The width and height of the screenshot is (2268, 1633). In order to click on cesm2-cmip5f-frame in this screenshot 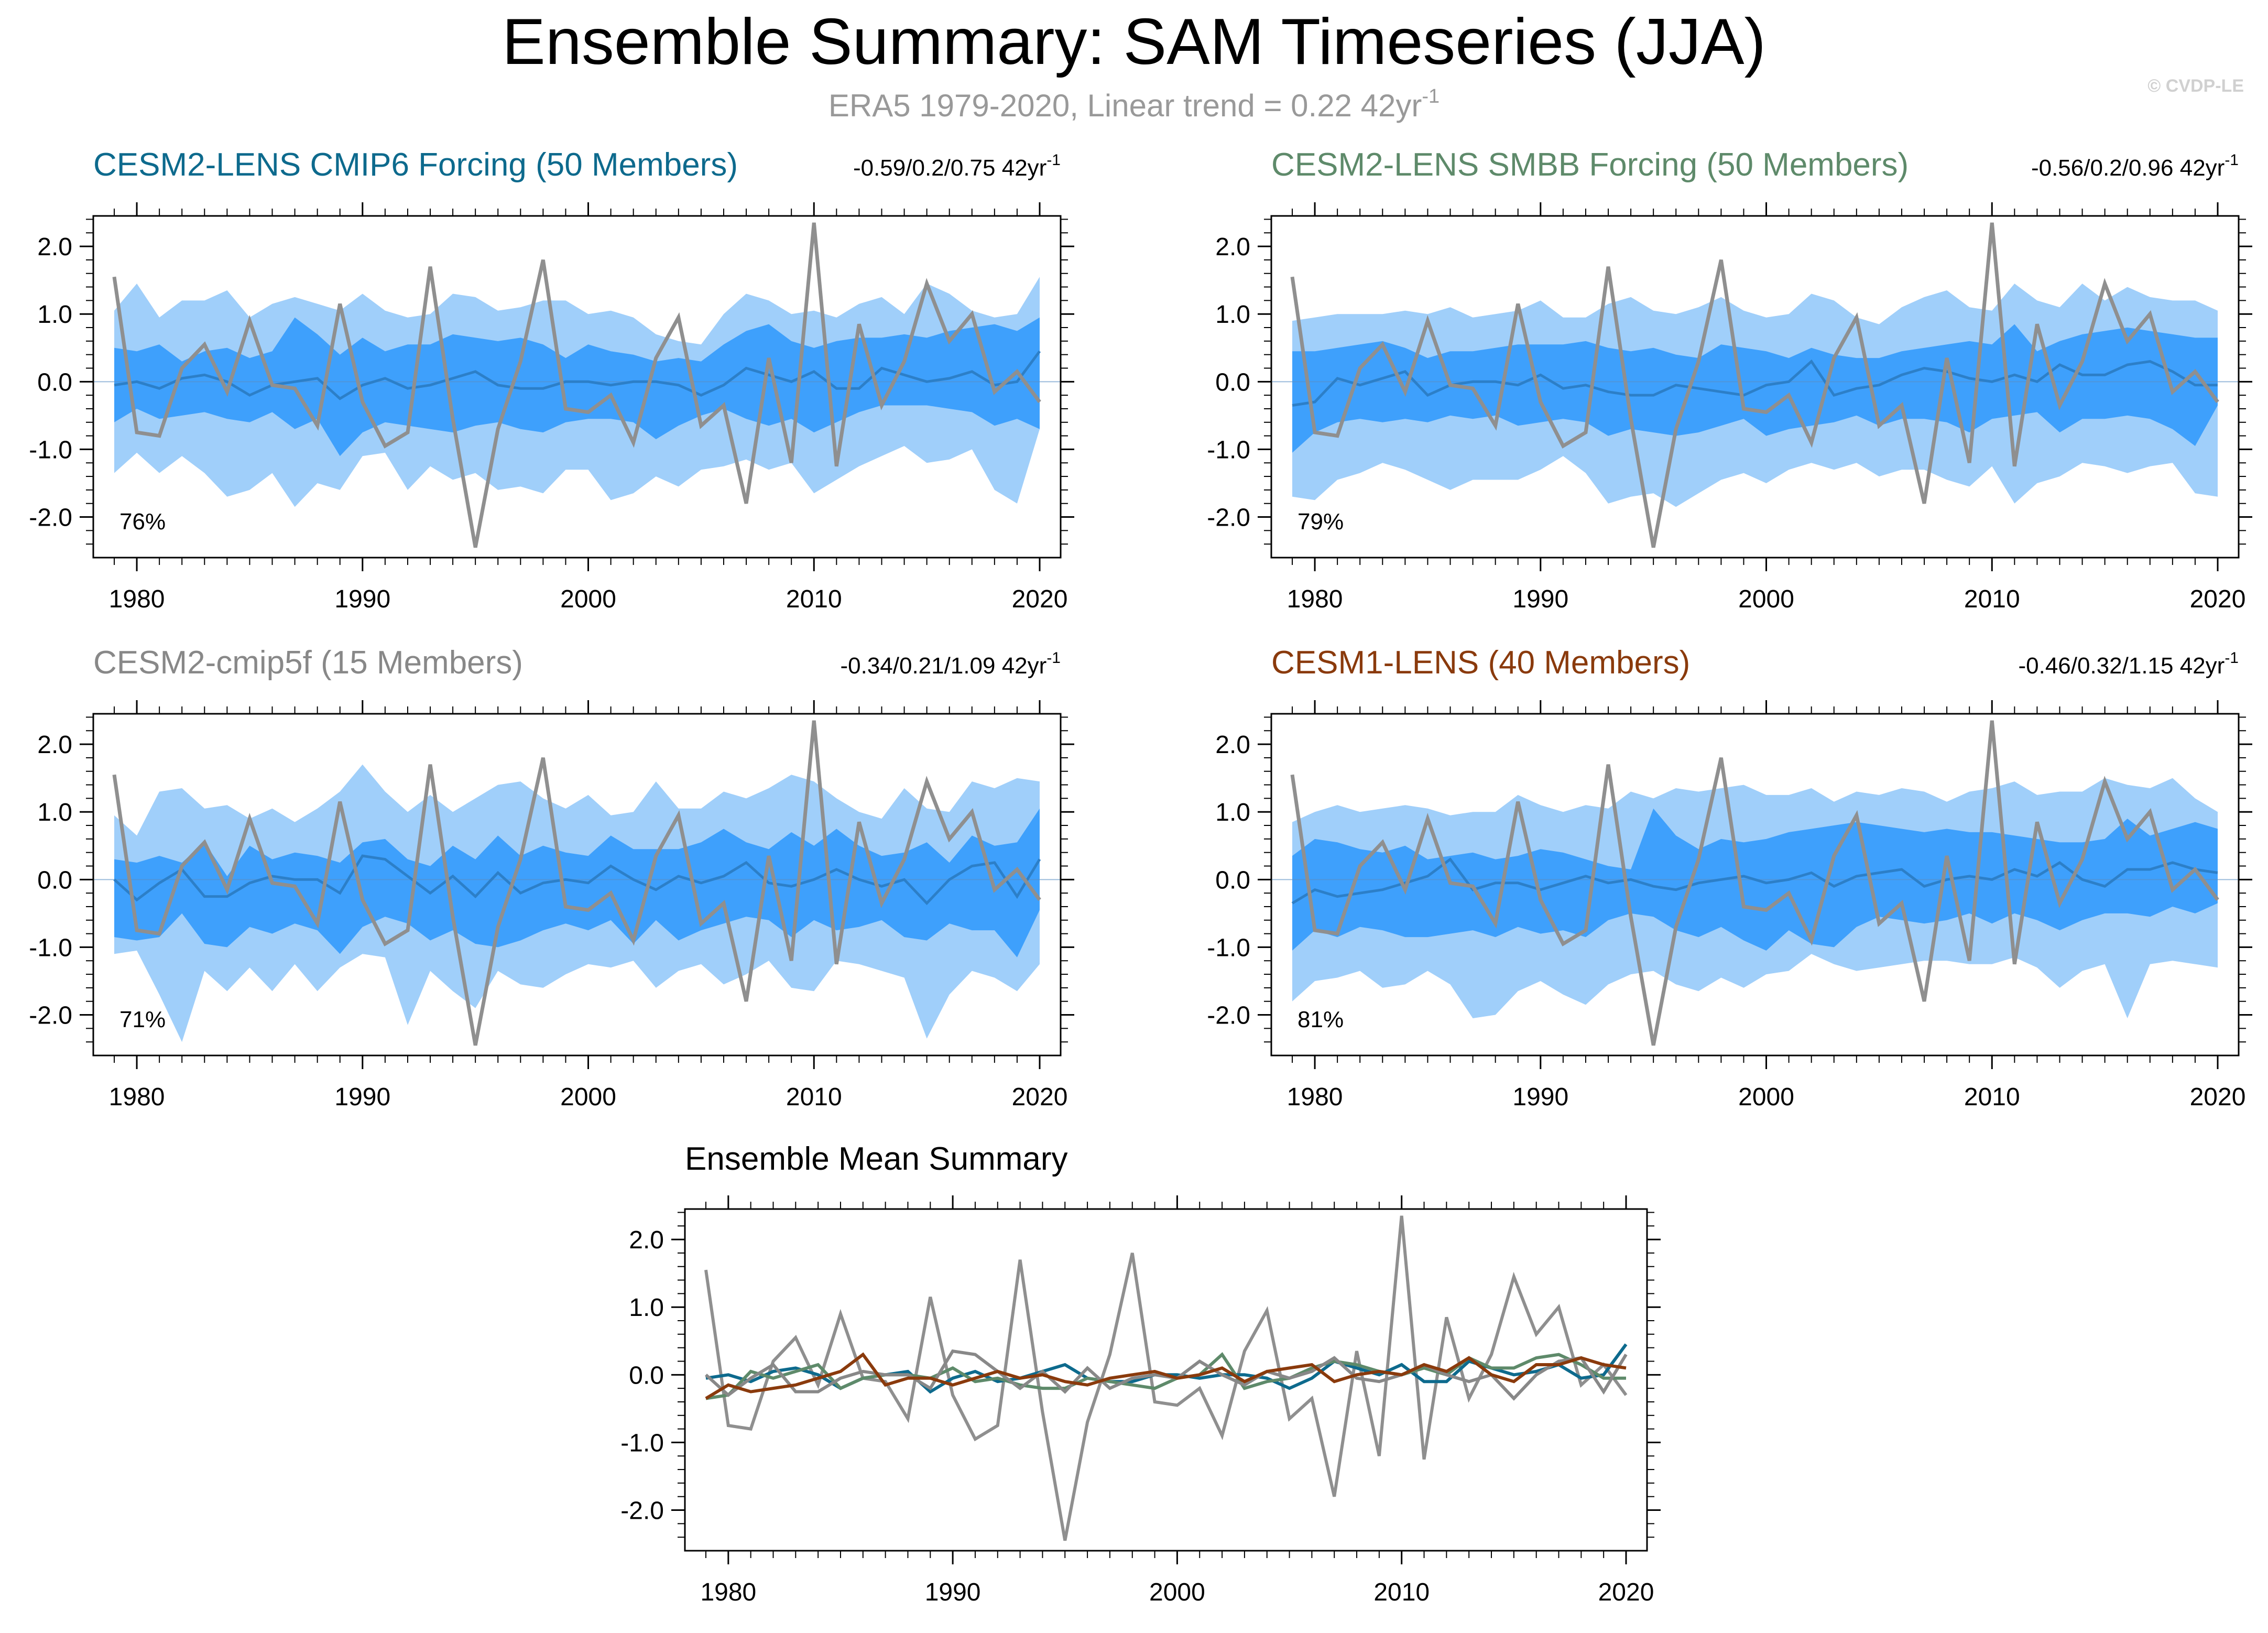, I will do `click(577, 885)`.